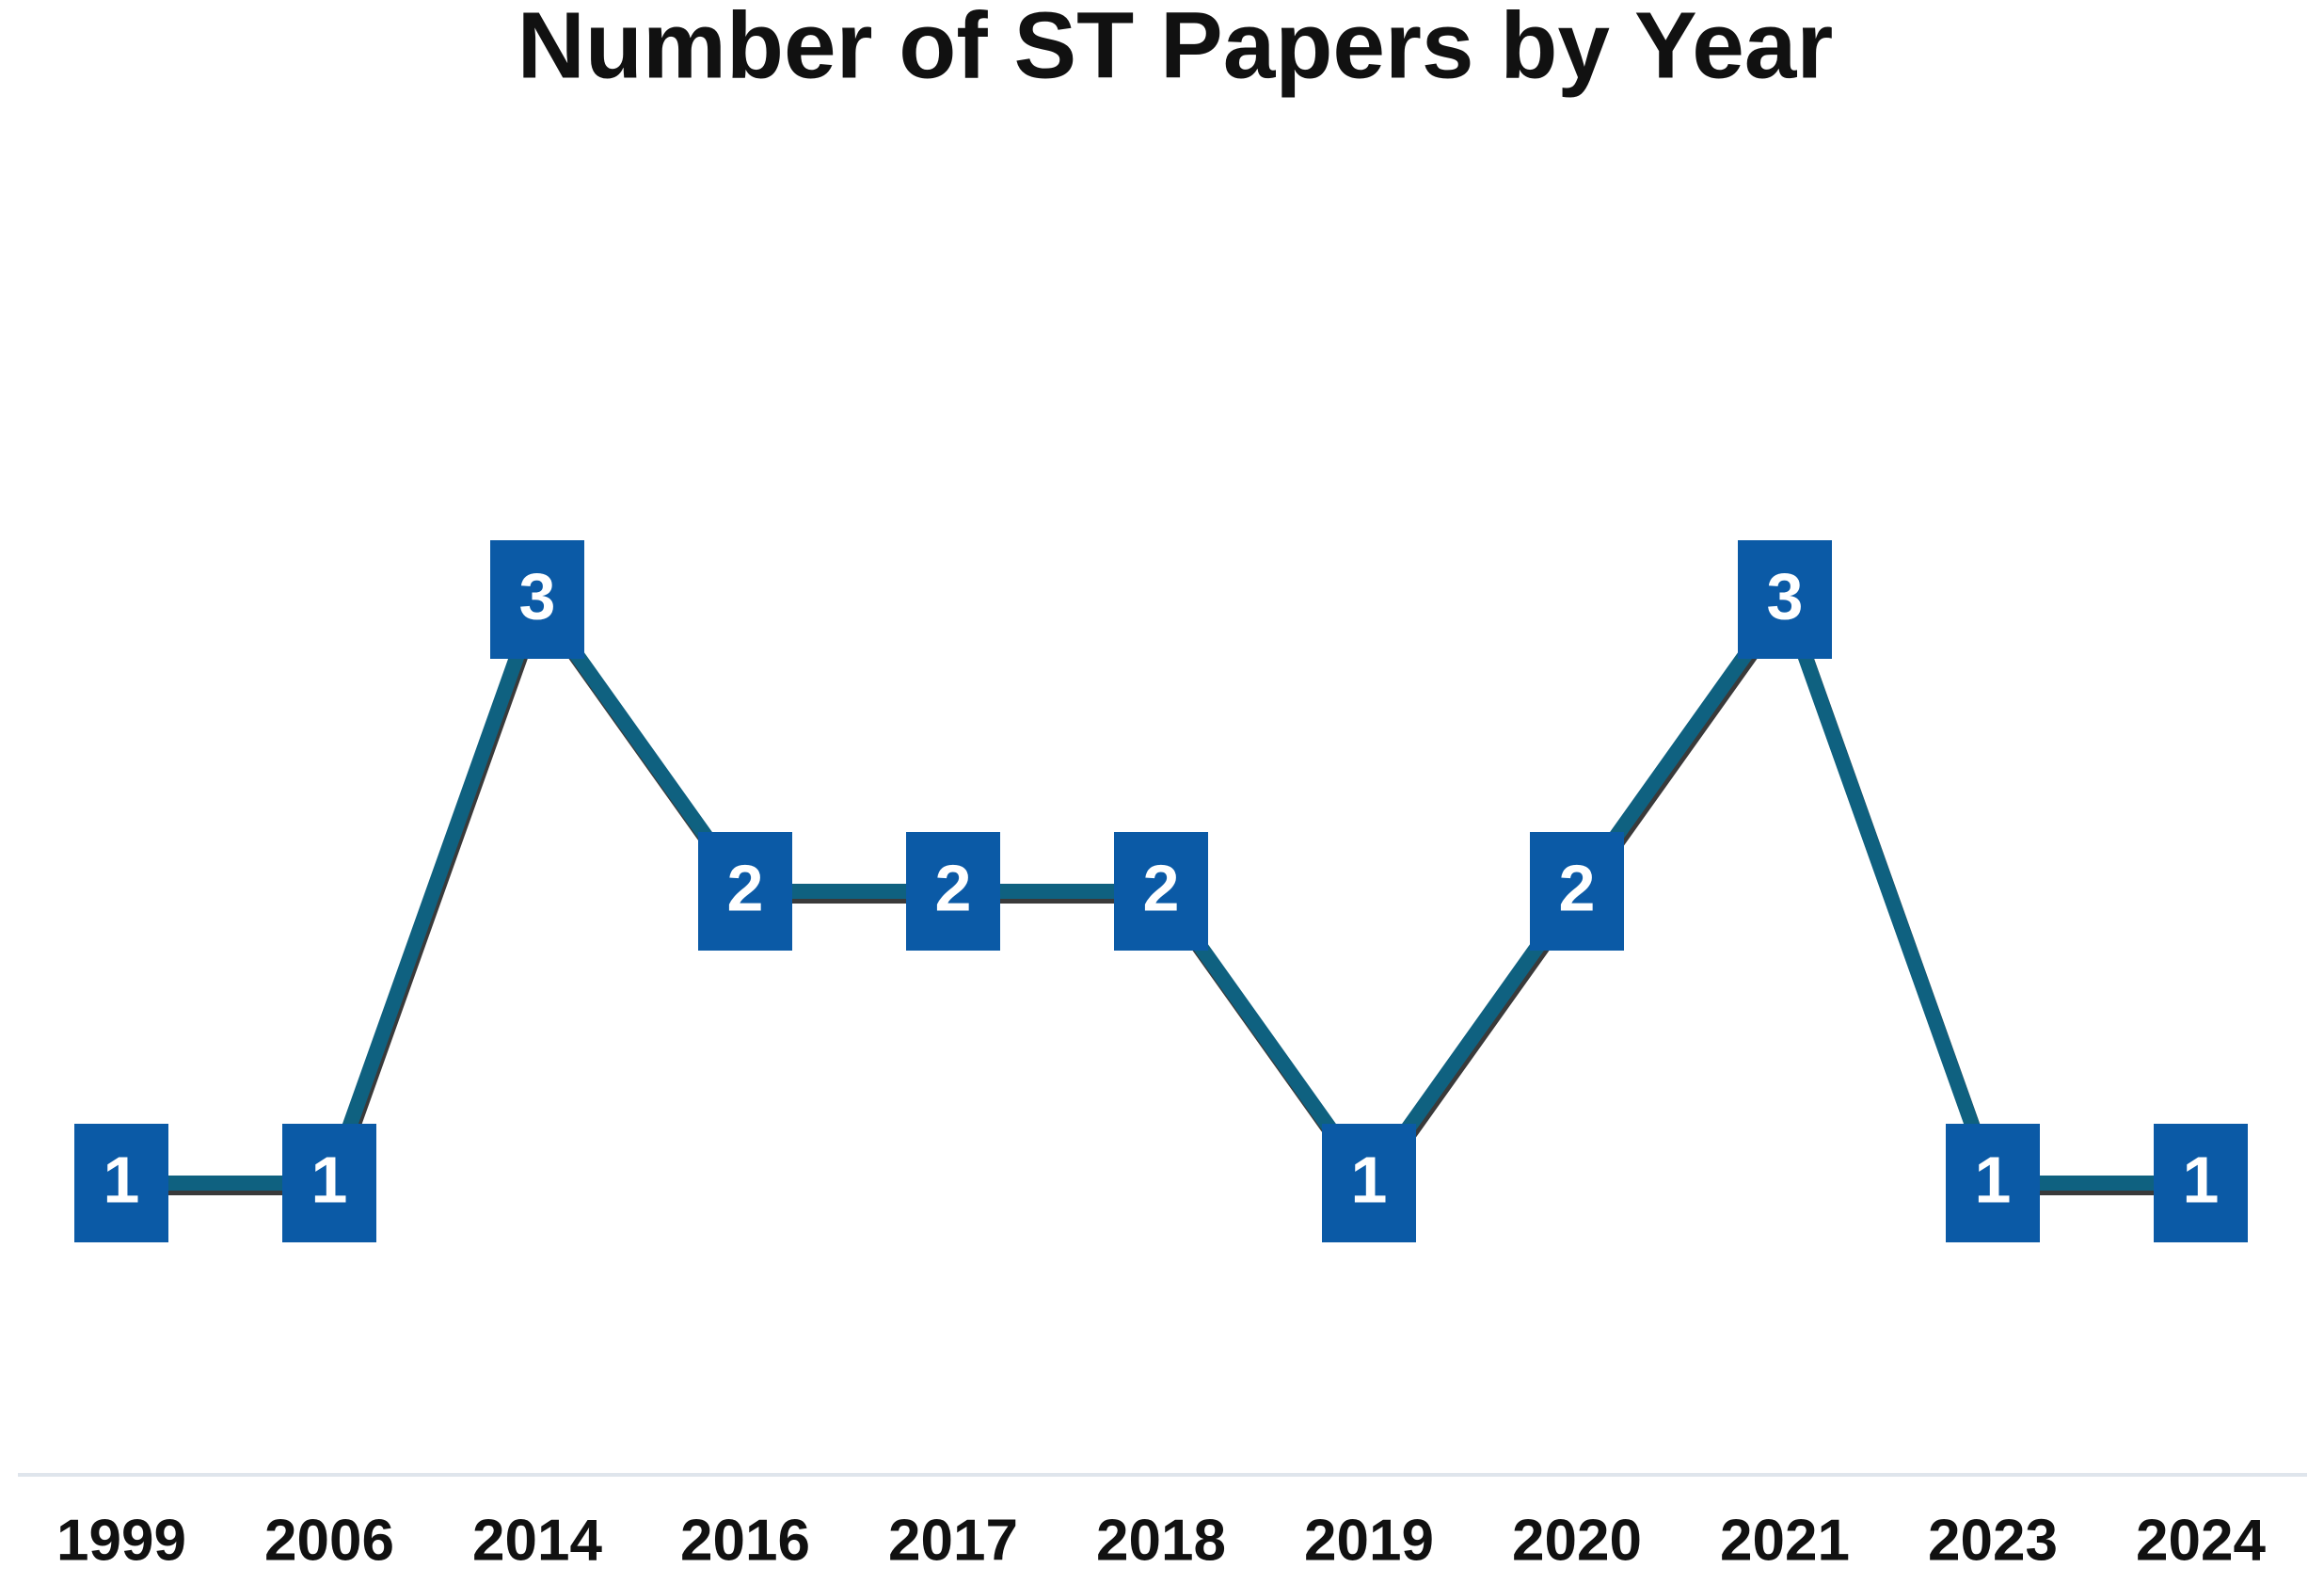 The height and width of the screenshot is (1584, 2324). I want to click on x-tick-label: 2020, so click(1577, 1540).